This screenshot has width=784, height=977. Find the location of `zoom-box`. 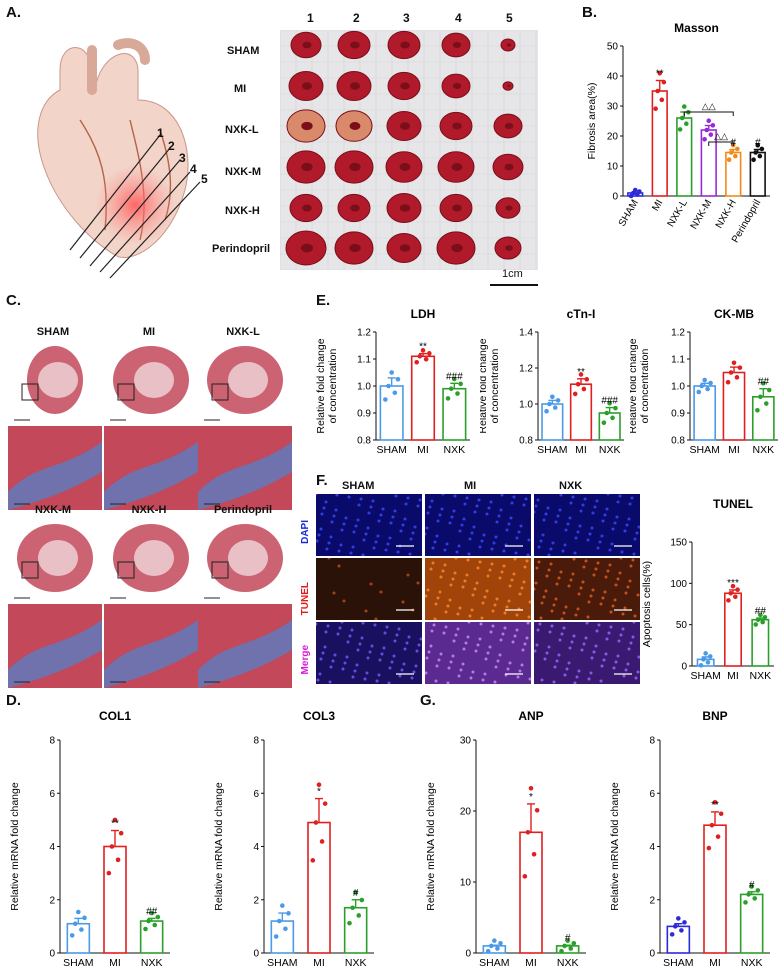

zoom-box is located at coordinates (30, 392).